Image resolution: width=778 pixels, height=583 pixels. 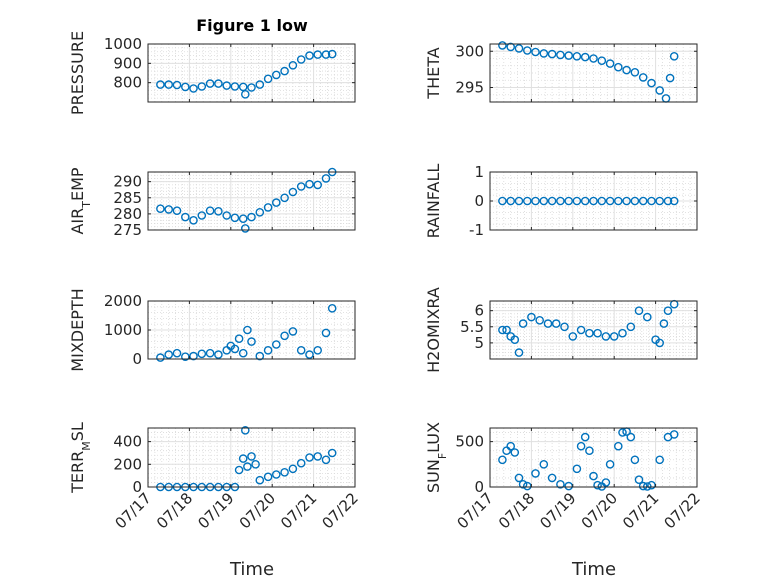 What do you see at coordinates (479, 172) in the screenshot?
I see `y-tick-label: 1` at bounding box center [479, 172].